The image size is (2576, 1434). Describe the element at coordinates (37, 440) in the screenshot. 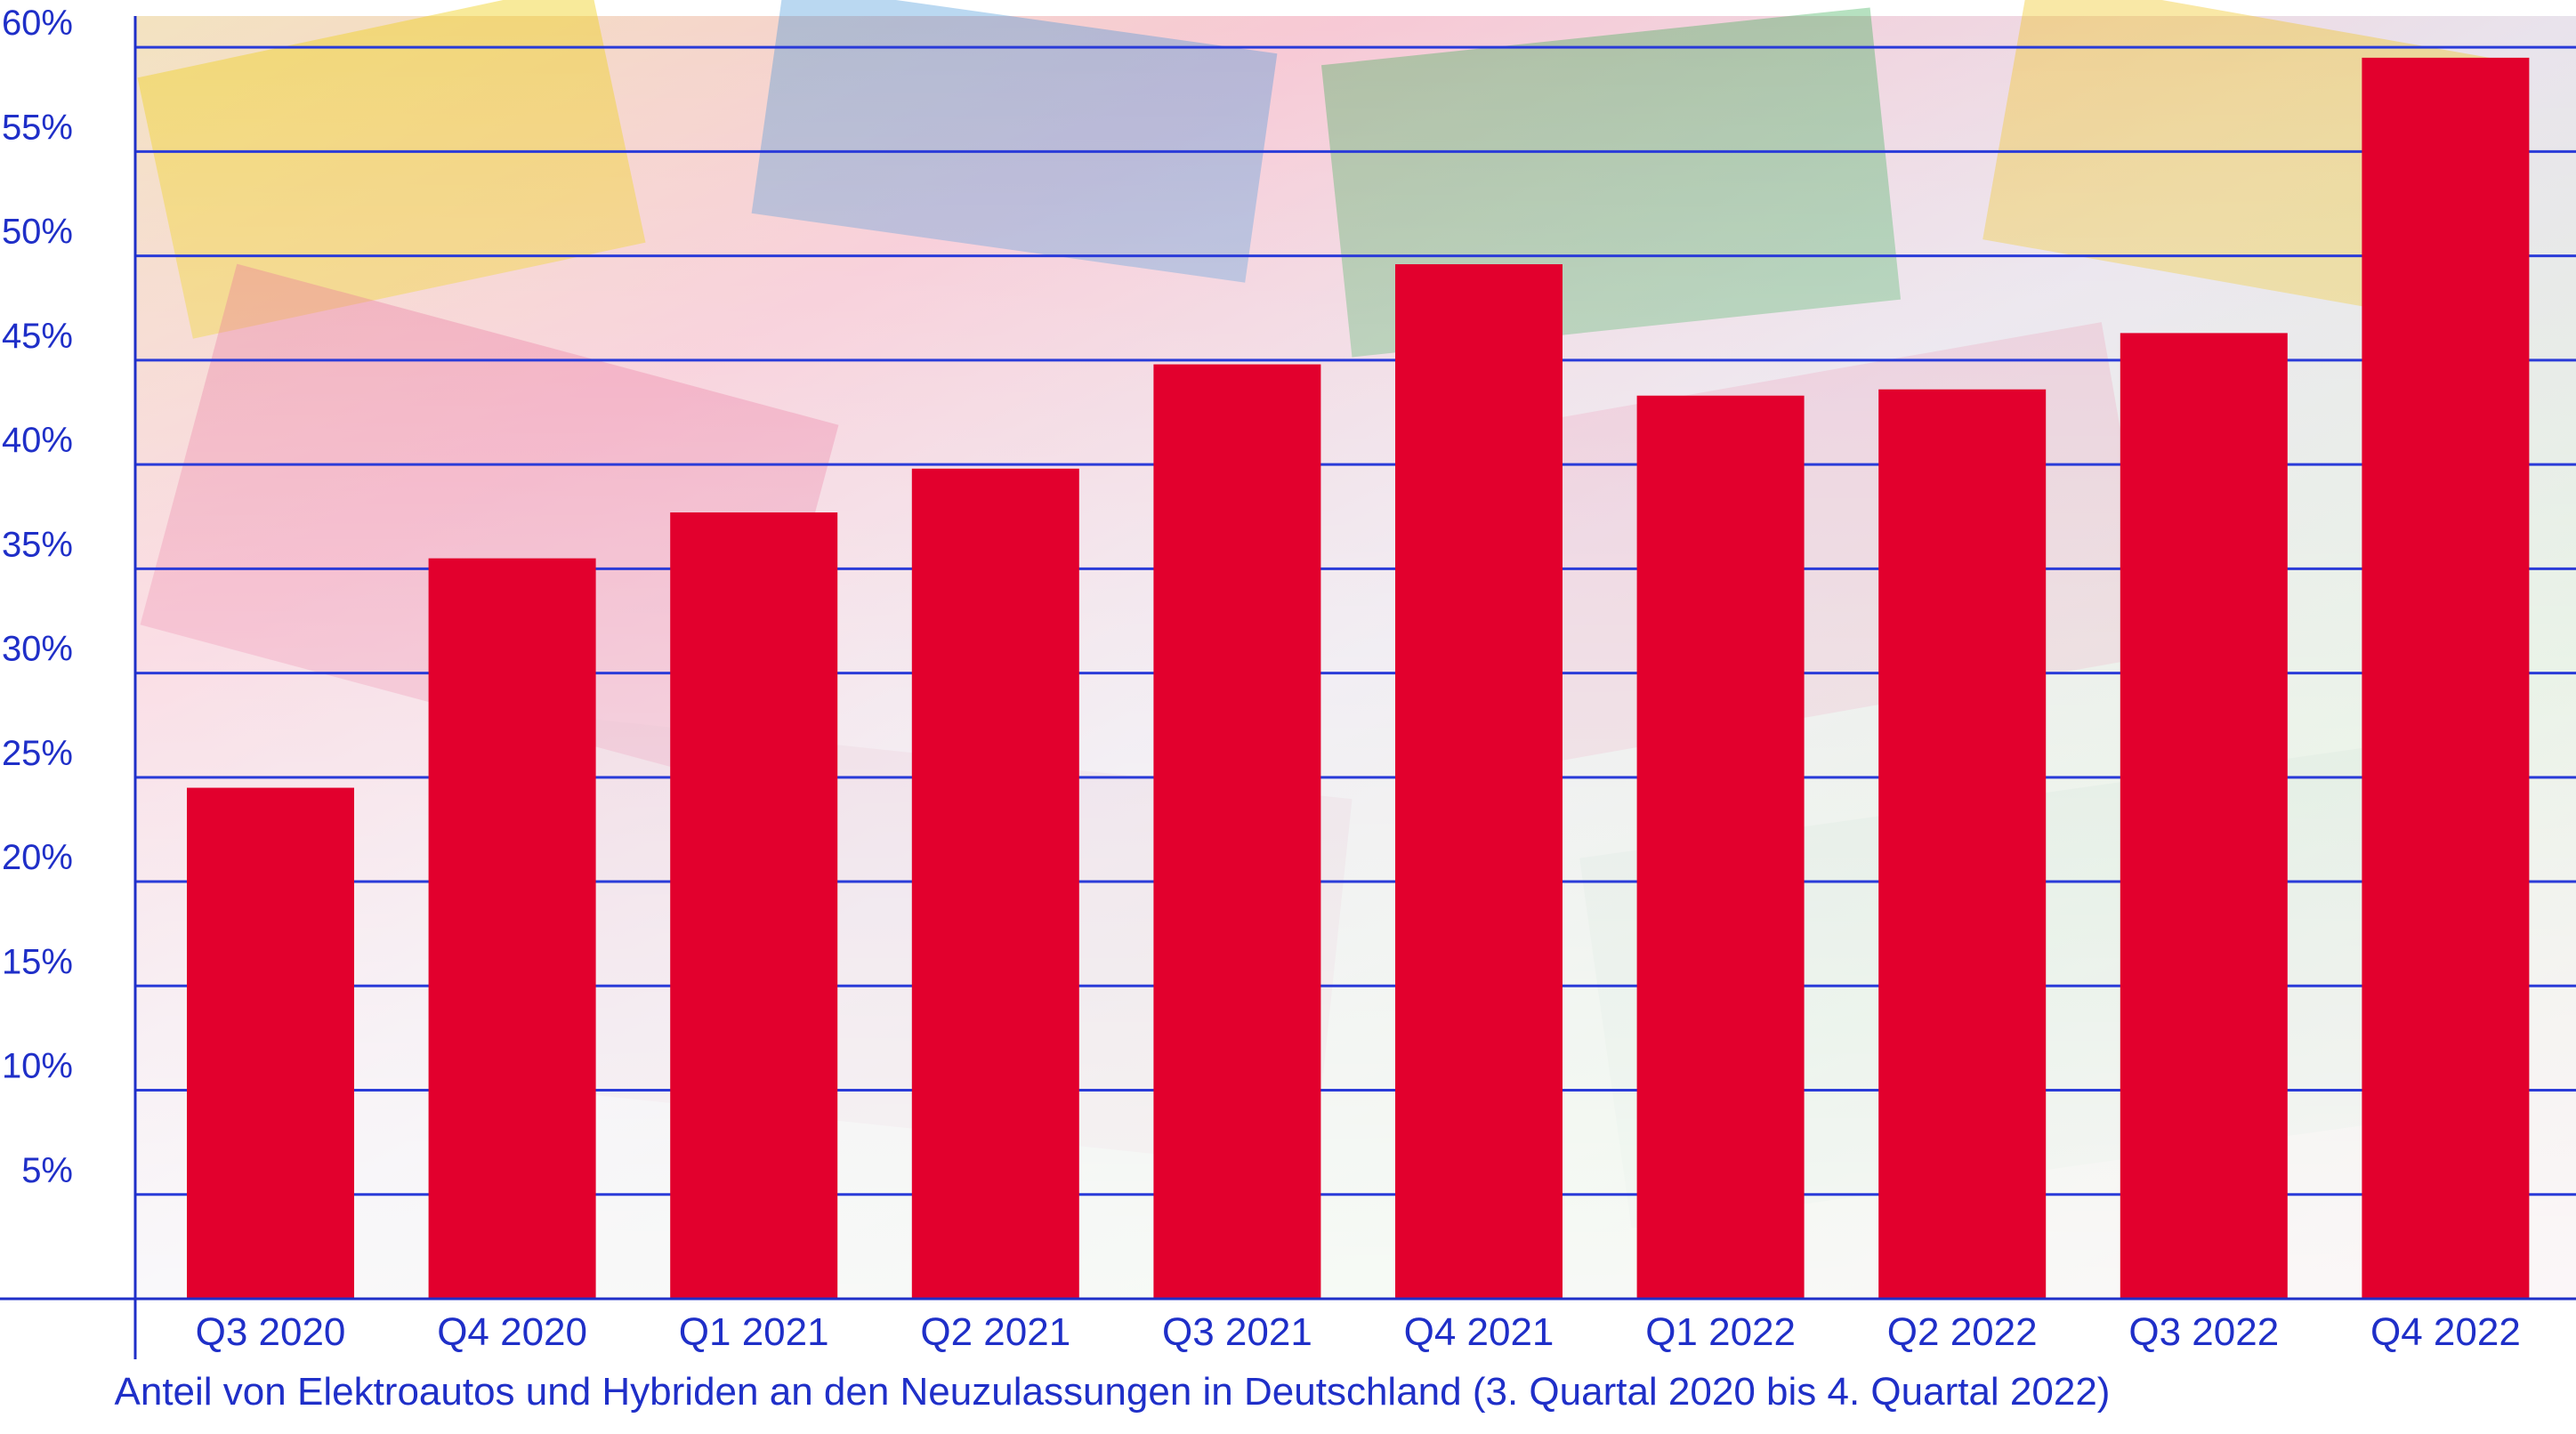

I see `y-tick-label: 40%` at that location.